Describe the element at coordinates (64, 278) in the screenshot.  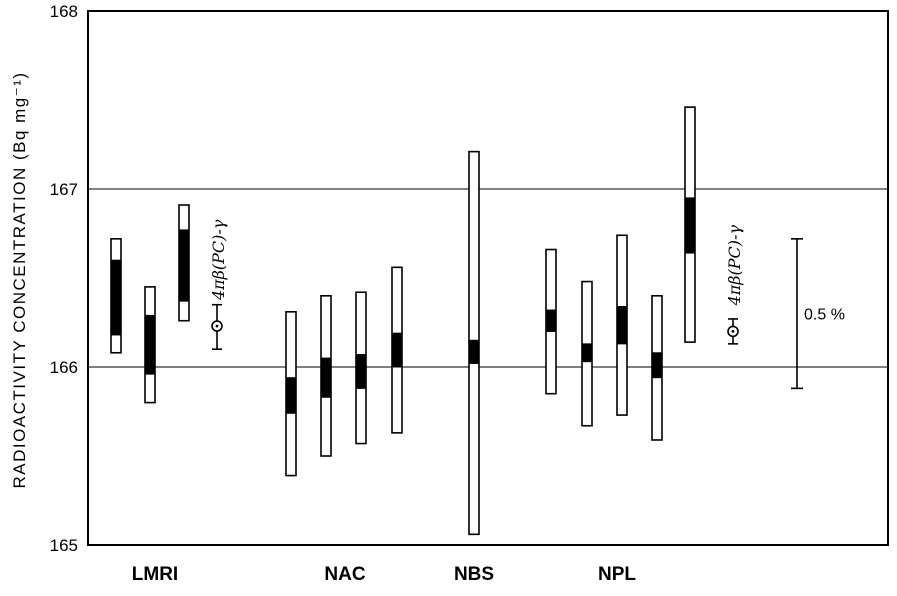
I see `y-axis-ticks: 165 166 167 168` at that location.